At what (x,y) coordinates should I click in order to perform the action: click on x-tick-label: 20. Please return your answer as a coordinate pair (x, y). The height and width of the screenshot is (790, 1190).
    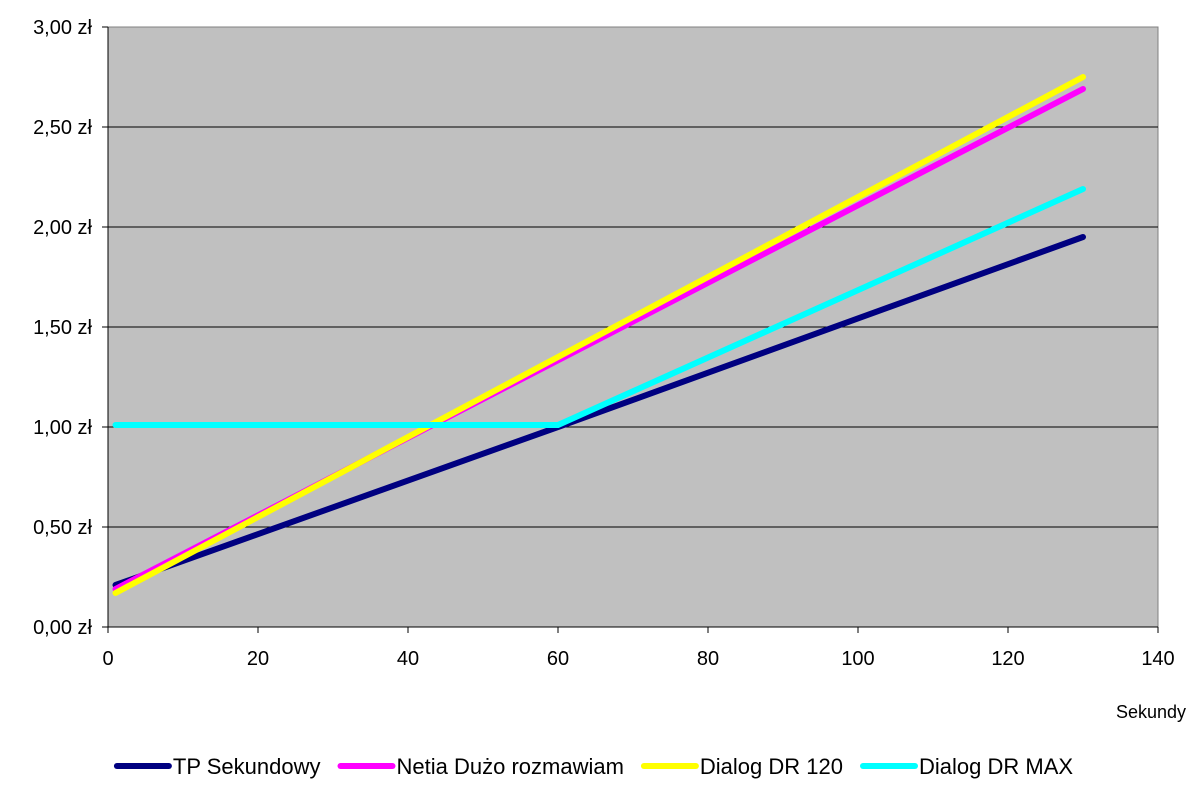
    Looking at the image, I should click on (258, 659).